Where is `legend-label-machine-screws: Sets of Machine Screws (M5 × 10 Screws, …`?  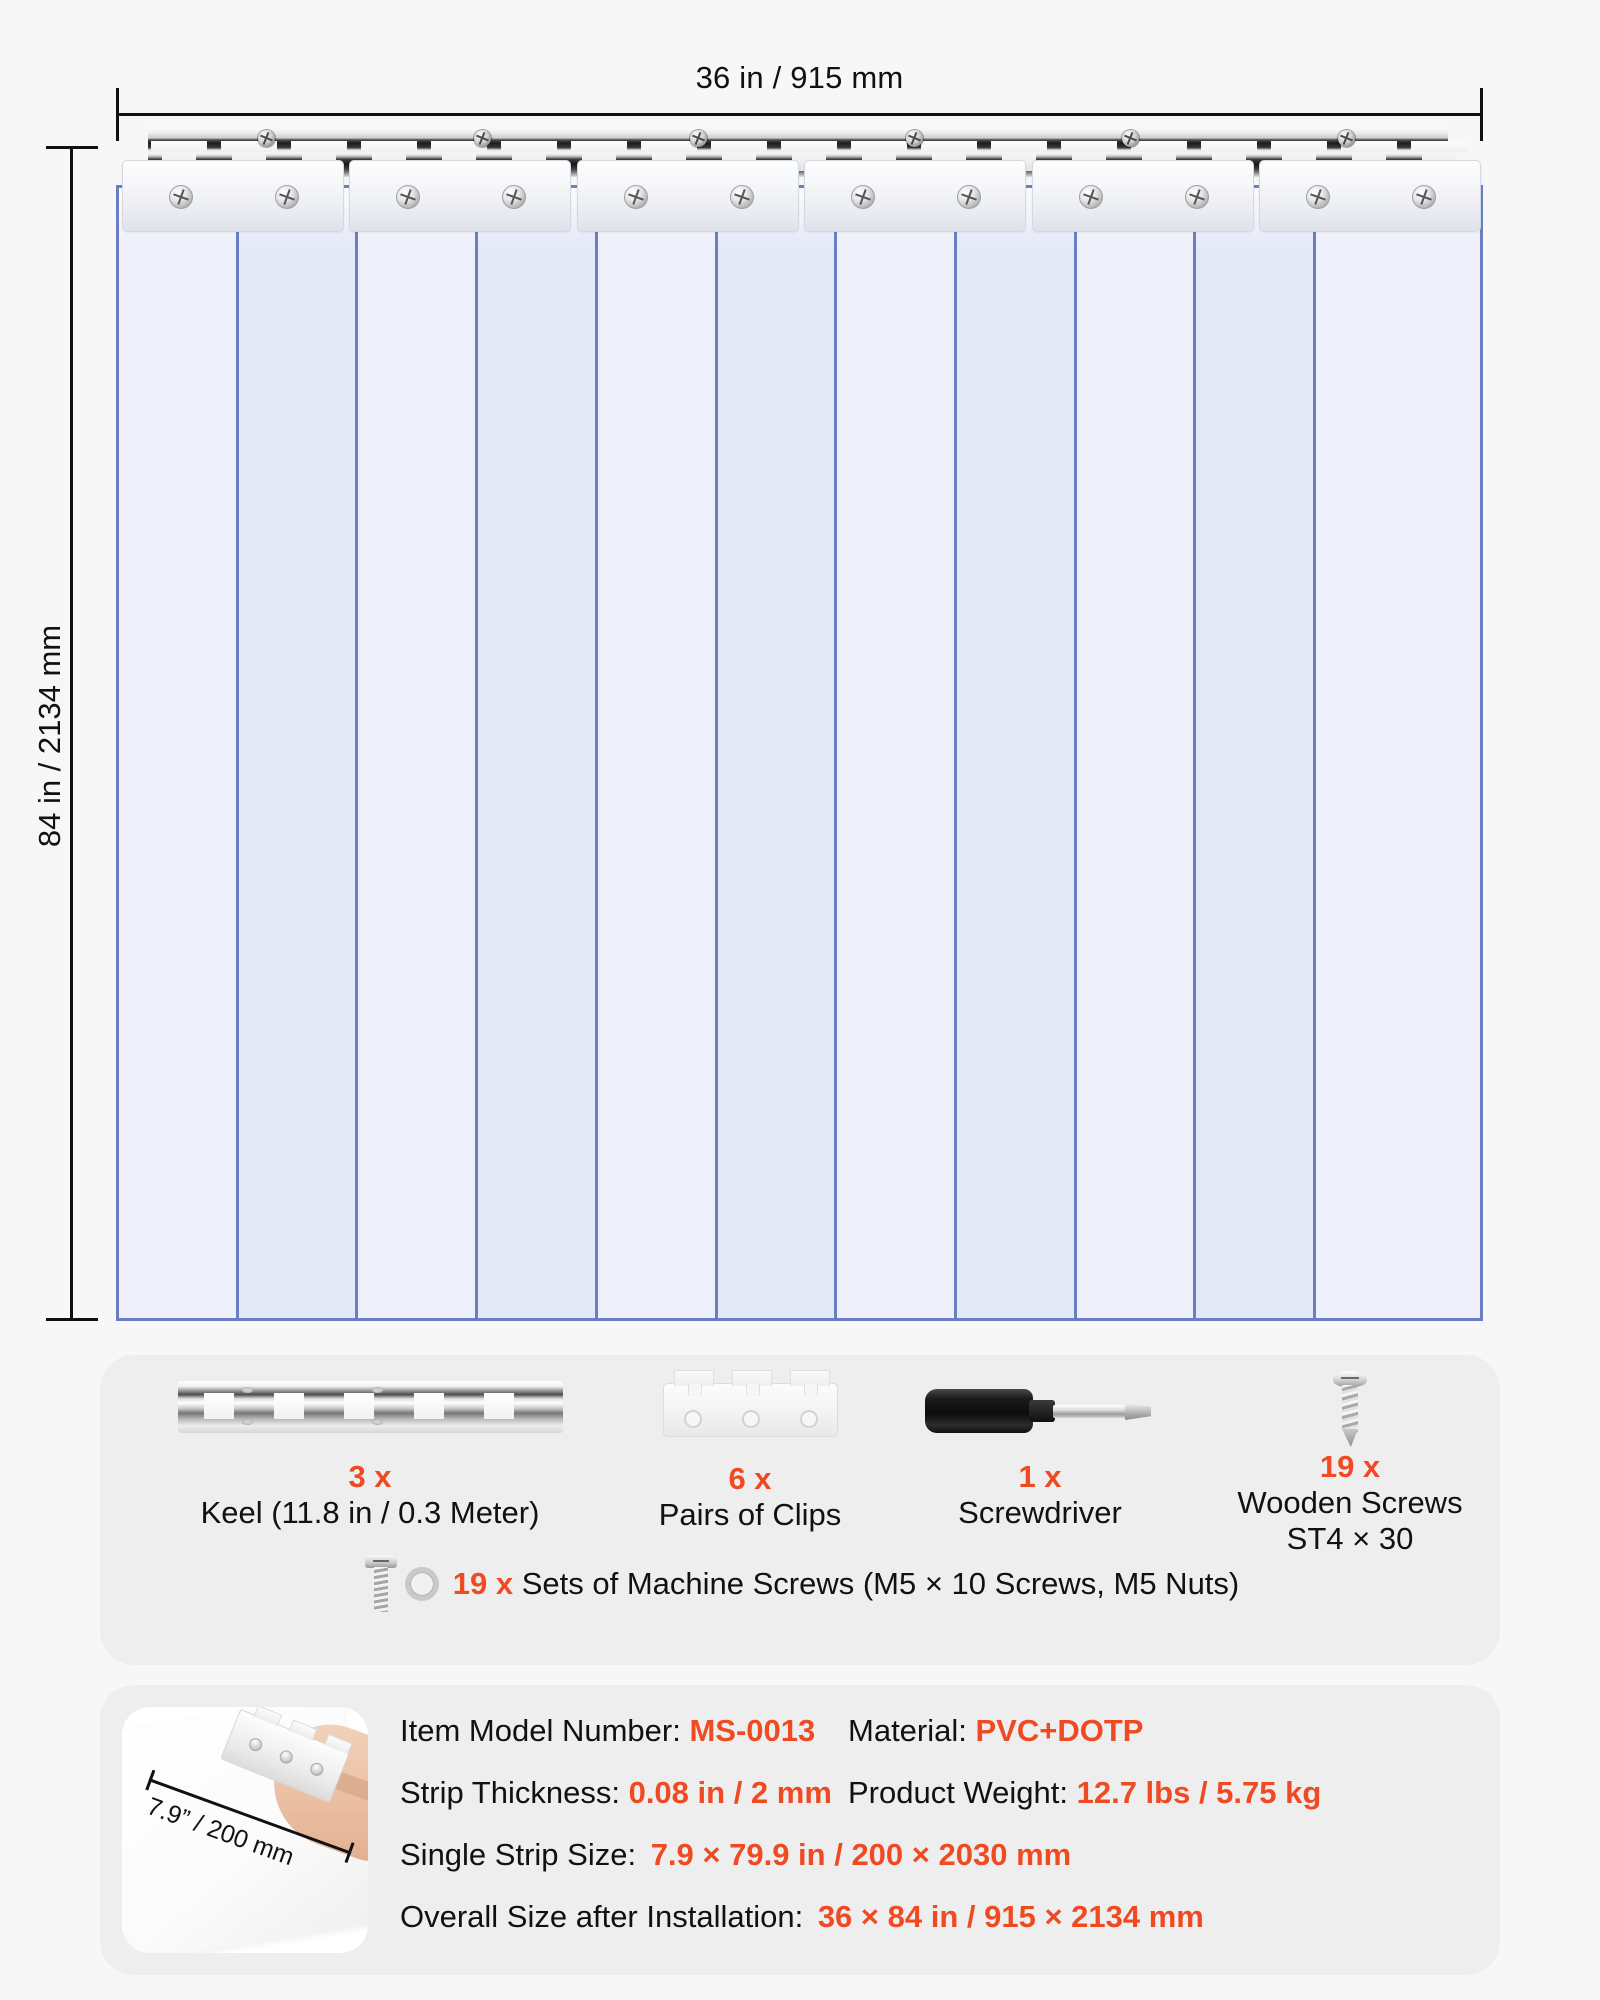
legend-label-machine-screws: Sets of Machine Screws (M5 × 10 Screws, … is located at coordinates (880, 1583).